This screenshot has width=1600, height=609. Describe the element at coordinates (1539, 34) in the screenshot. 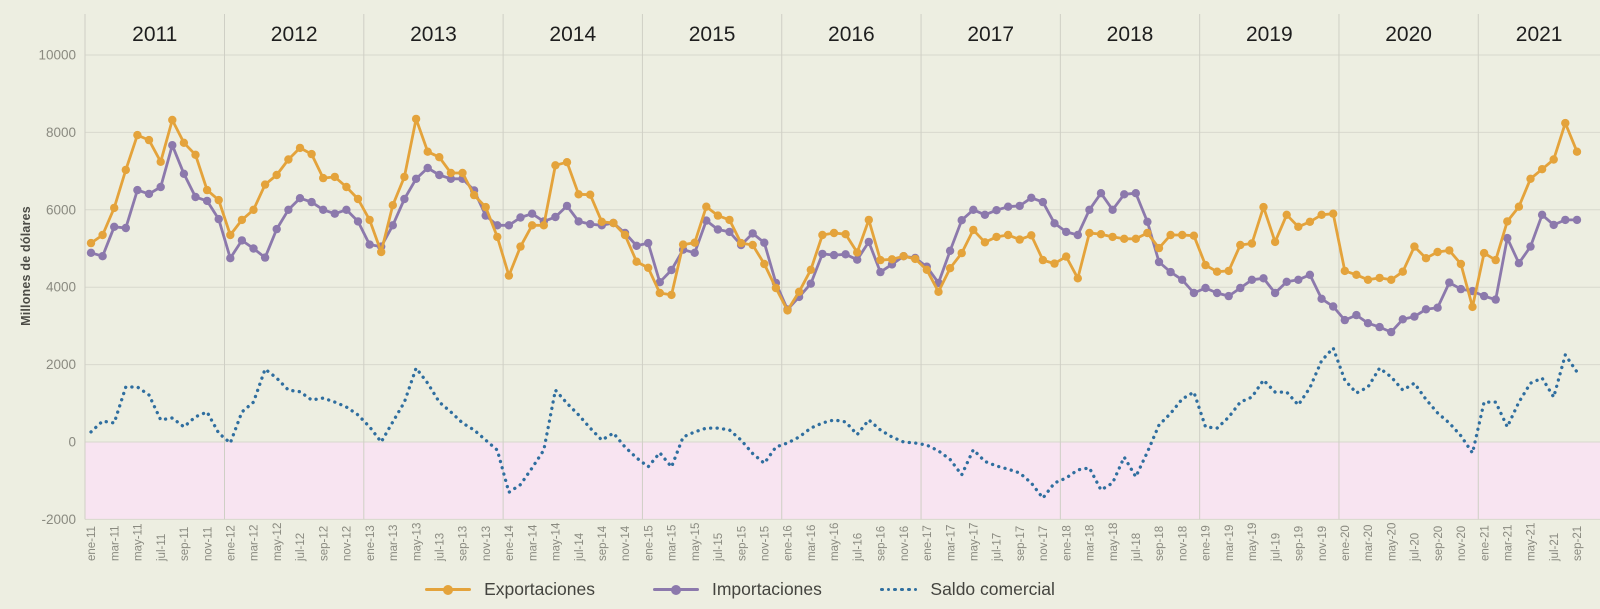

I see `year-label: 2021` at that location.